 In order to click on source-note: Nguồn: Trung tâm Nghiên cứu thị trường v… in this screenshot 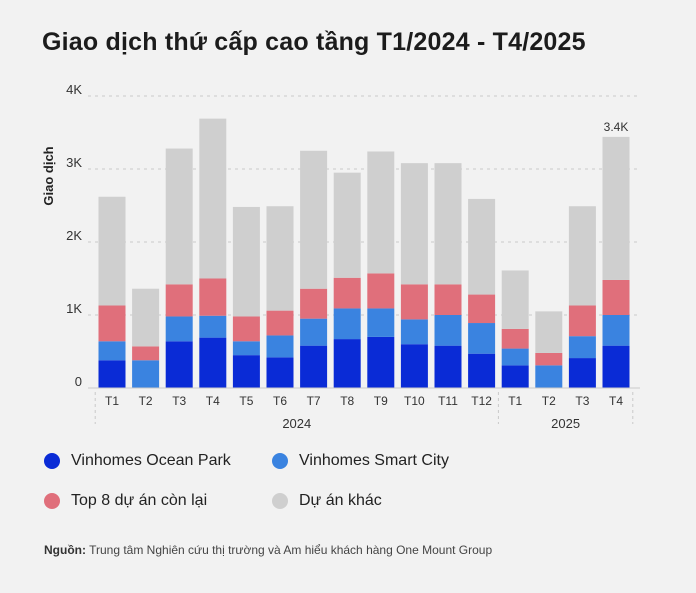, I will do `click(268, 550)`.